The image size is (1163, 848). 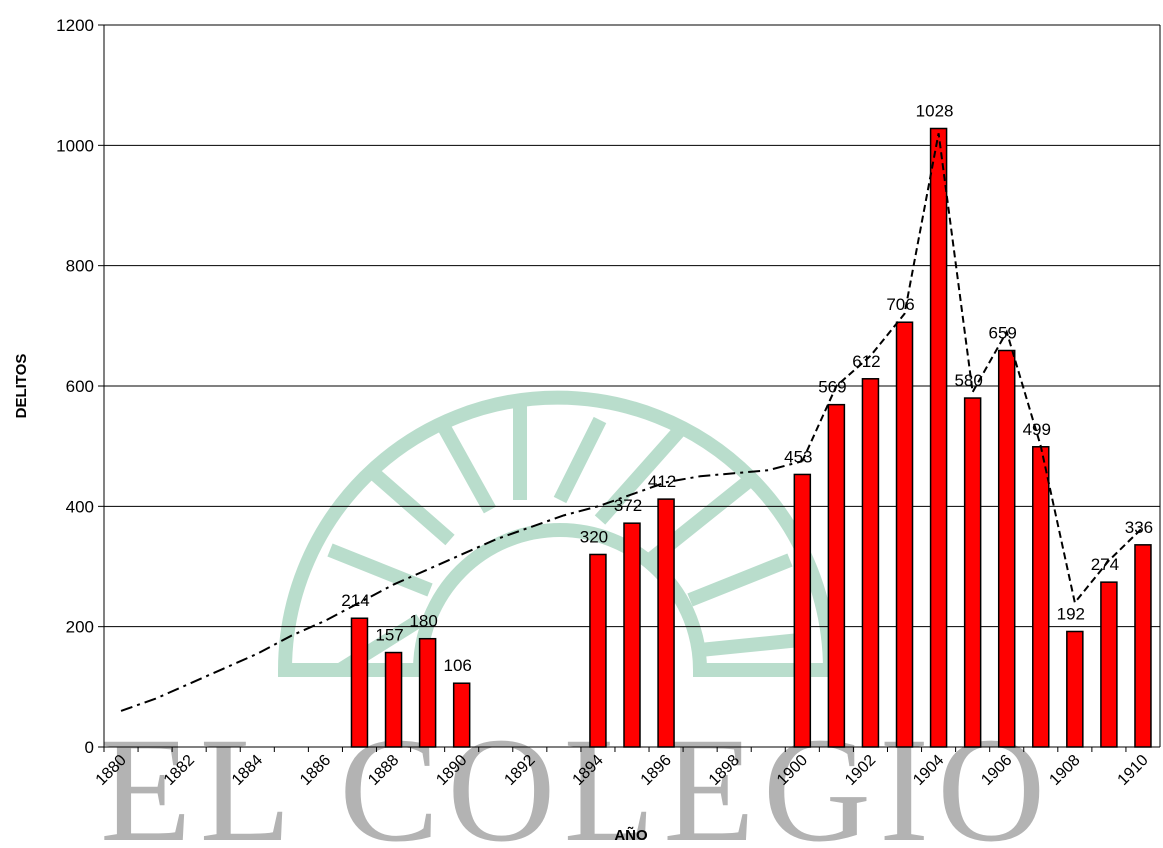 What do you see at coordinates (80, 627) in the screenshot?
I see `y-tick-label: 200` at bounding box center [80, 627].